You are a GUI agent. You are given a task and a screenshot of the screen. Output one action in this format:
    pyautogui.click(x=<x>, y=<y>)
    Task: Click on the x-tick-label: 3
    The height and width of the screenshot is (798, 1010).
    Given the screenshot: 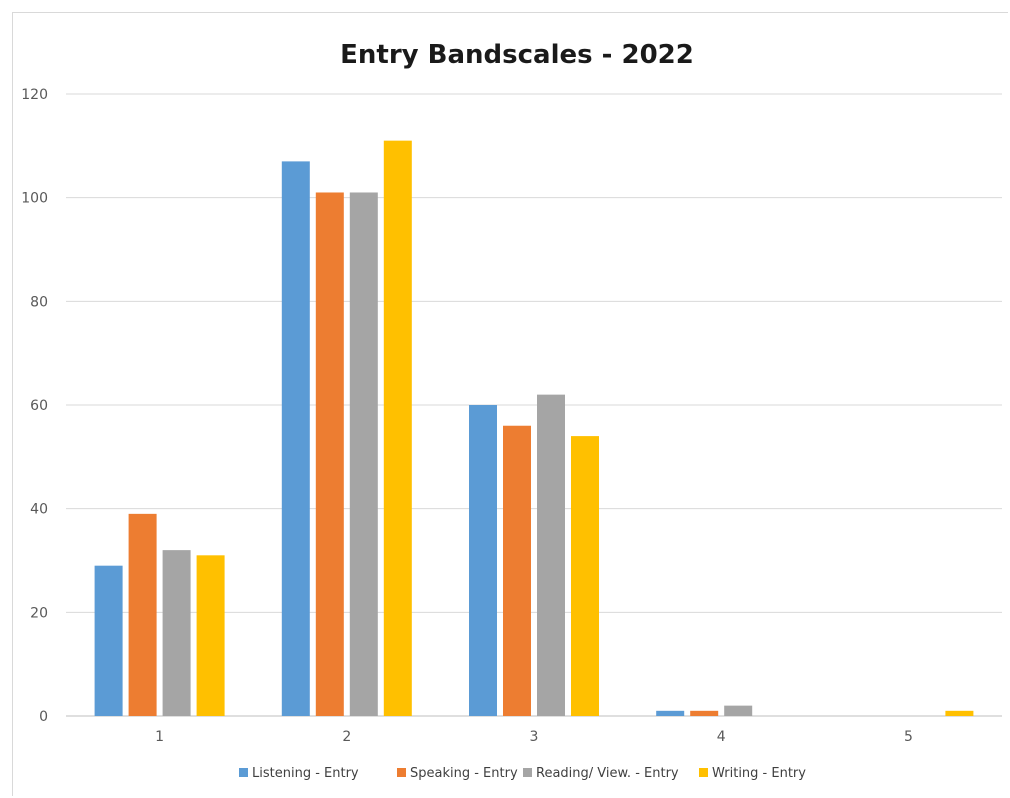 What is the action you would take?
    pyautogui.click(x=534, y=737)
    